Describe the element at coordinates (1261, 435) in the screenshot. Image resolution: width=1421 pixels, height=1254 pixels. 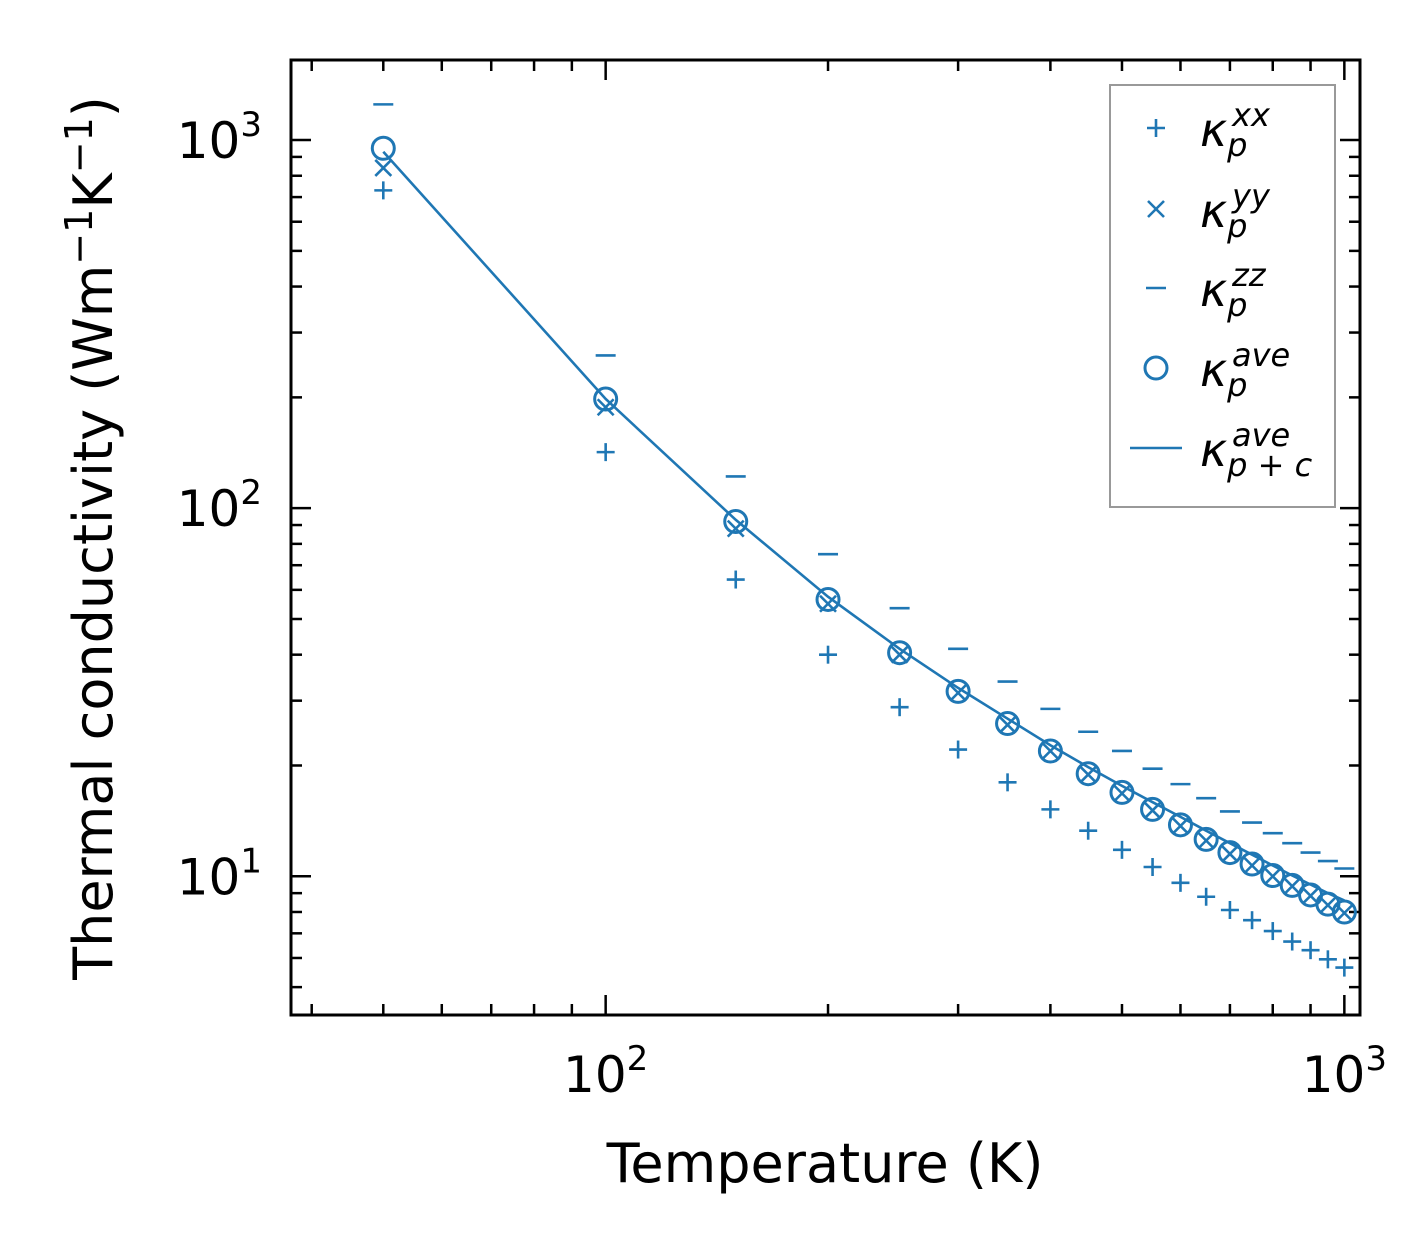
I see `legend-superscript-kave_pc: ave` at that location.